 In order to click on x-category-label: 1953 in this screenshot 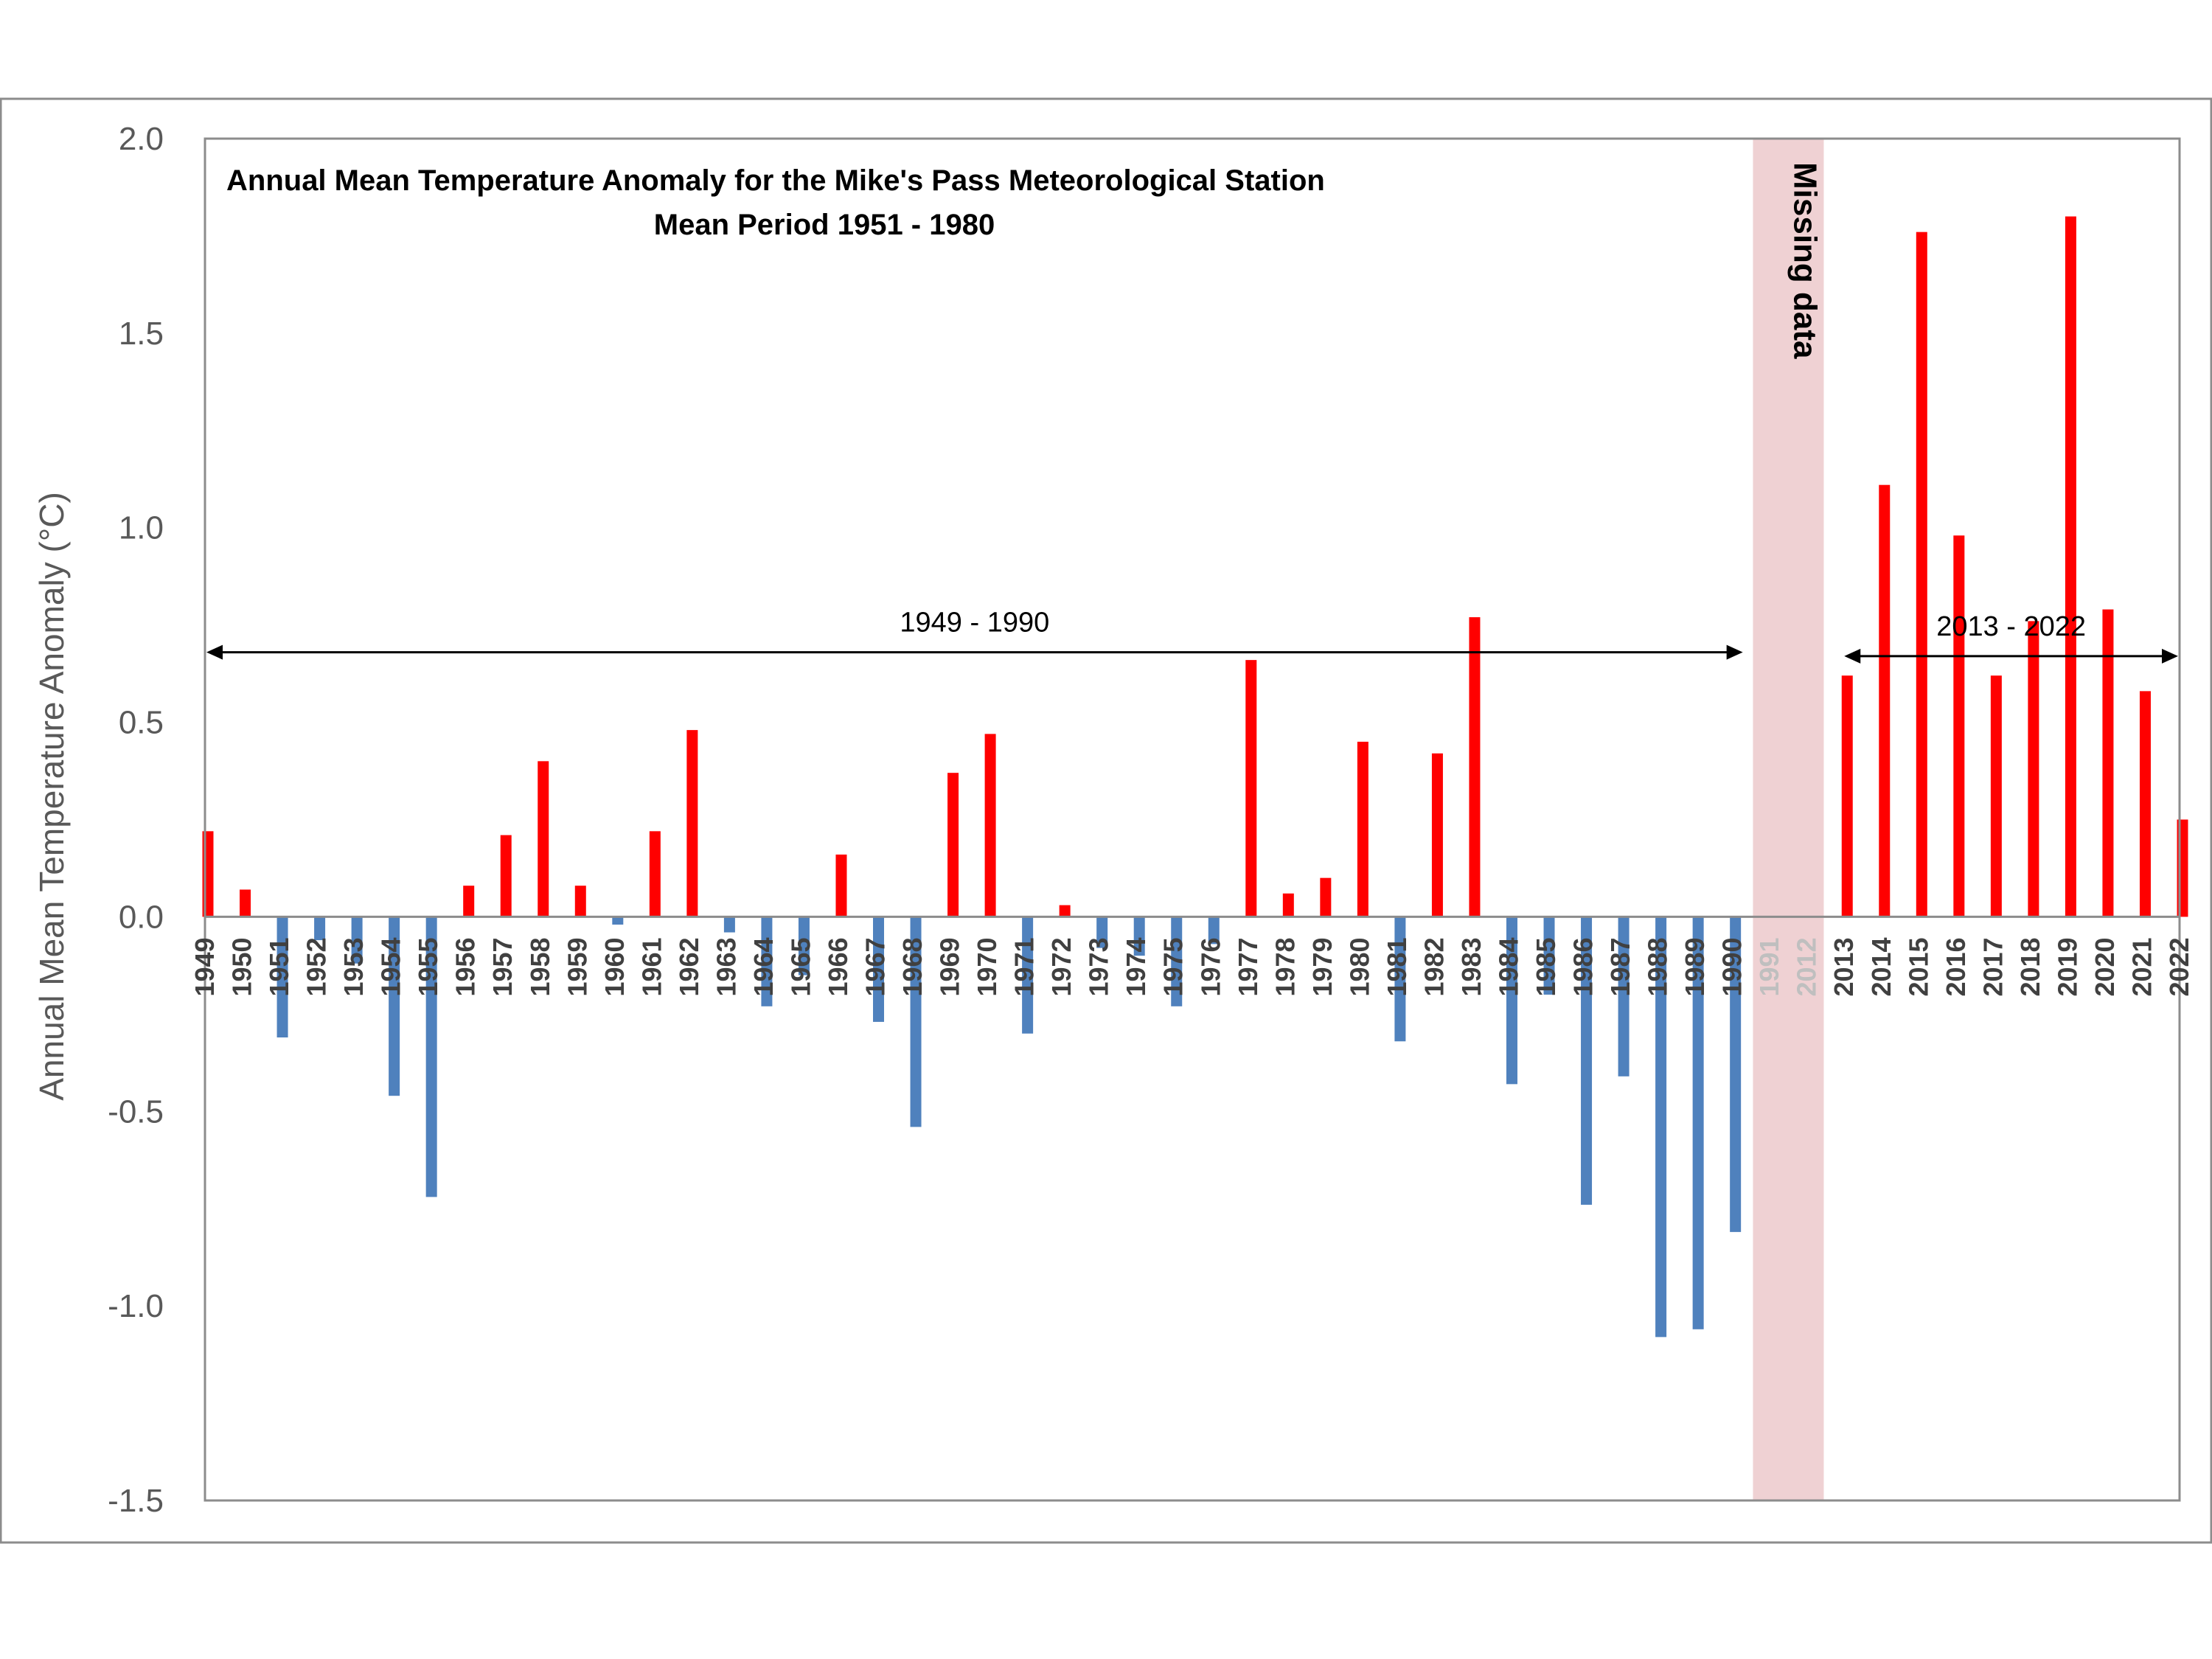, I will do `click(353, 966)`.